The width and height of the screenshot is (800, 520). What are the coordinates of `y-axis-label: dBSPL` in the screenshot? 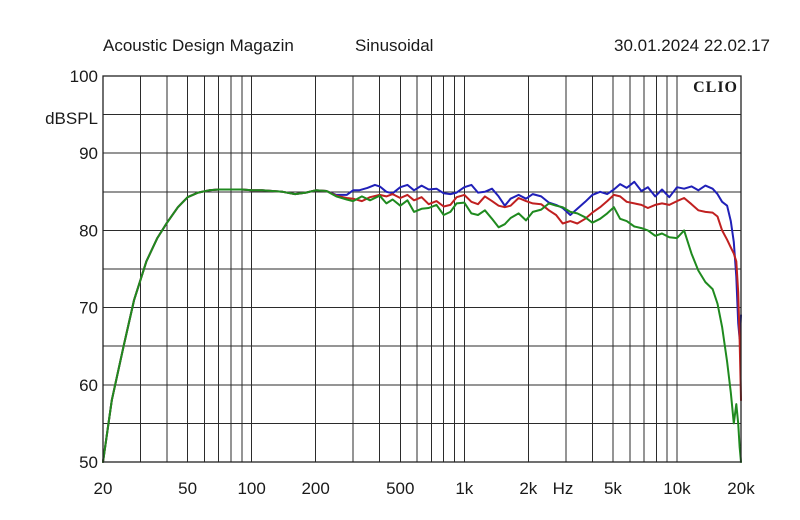 It's located at (71, 118).